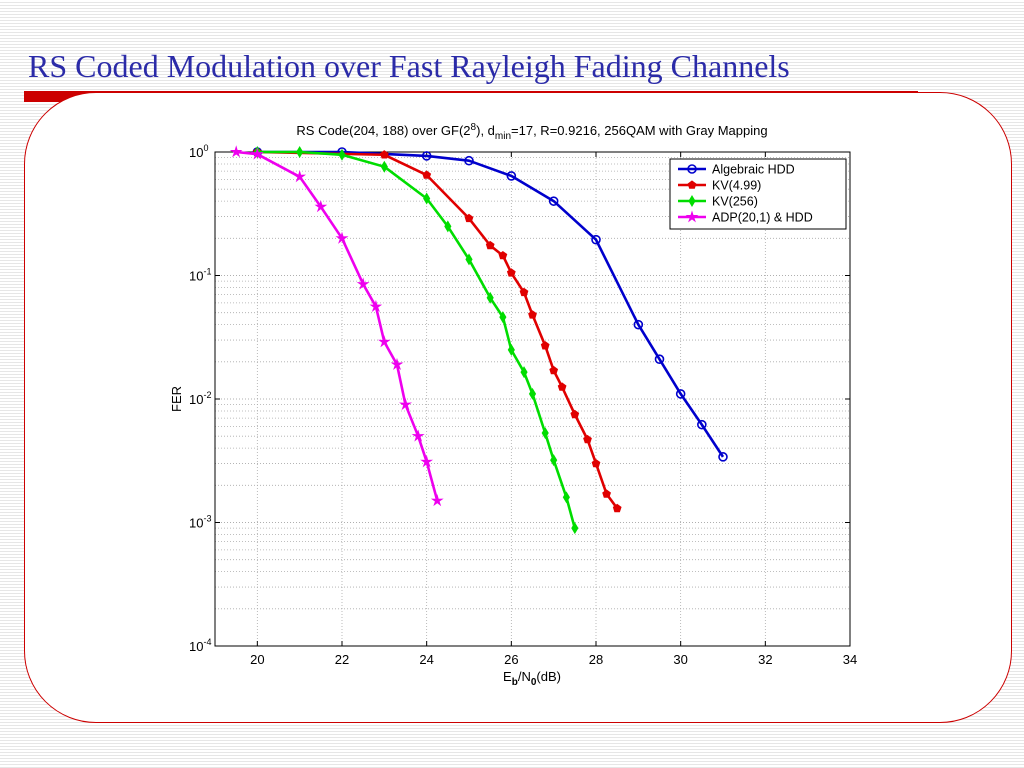 The image size is (1024, 768). Describe the element at coordinates (850, 659) in the screenshot. I see `x-tick-label: 34` at that location.